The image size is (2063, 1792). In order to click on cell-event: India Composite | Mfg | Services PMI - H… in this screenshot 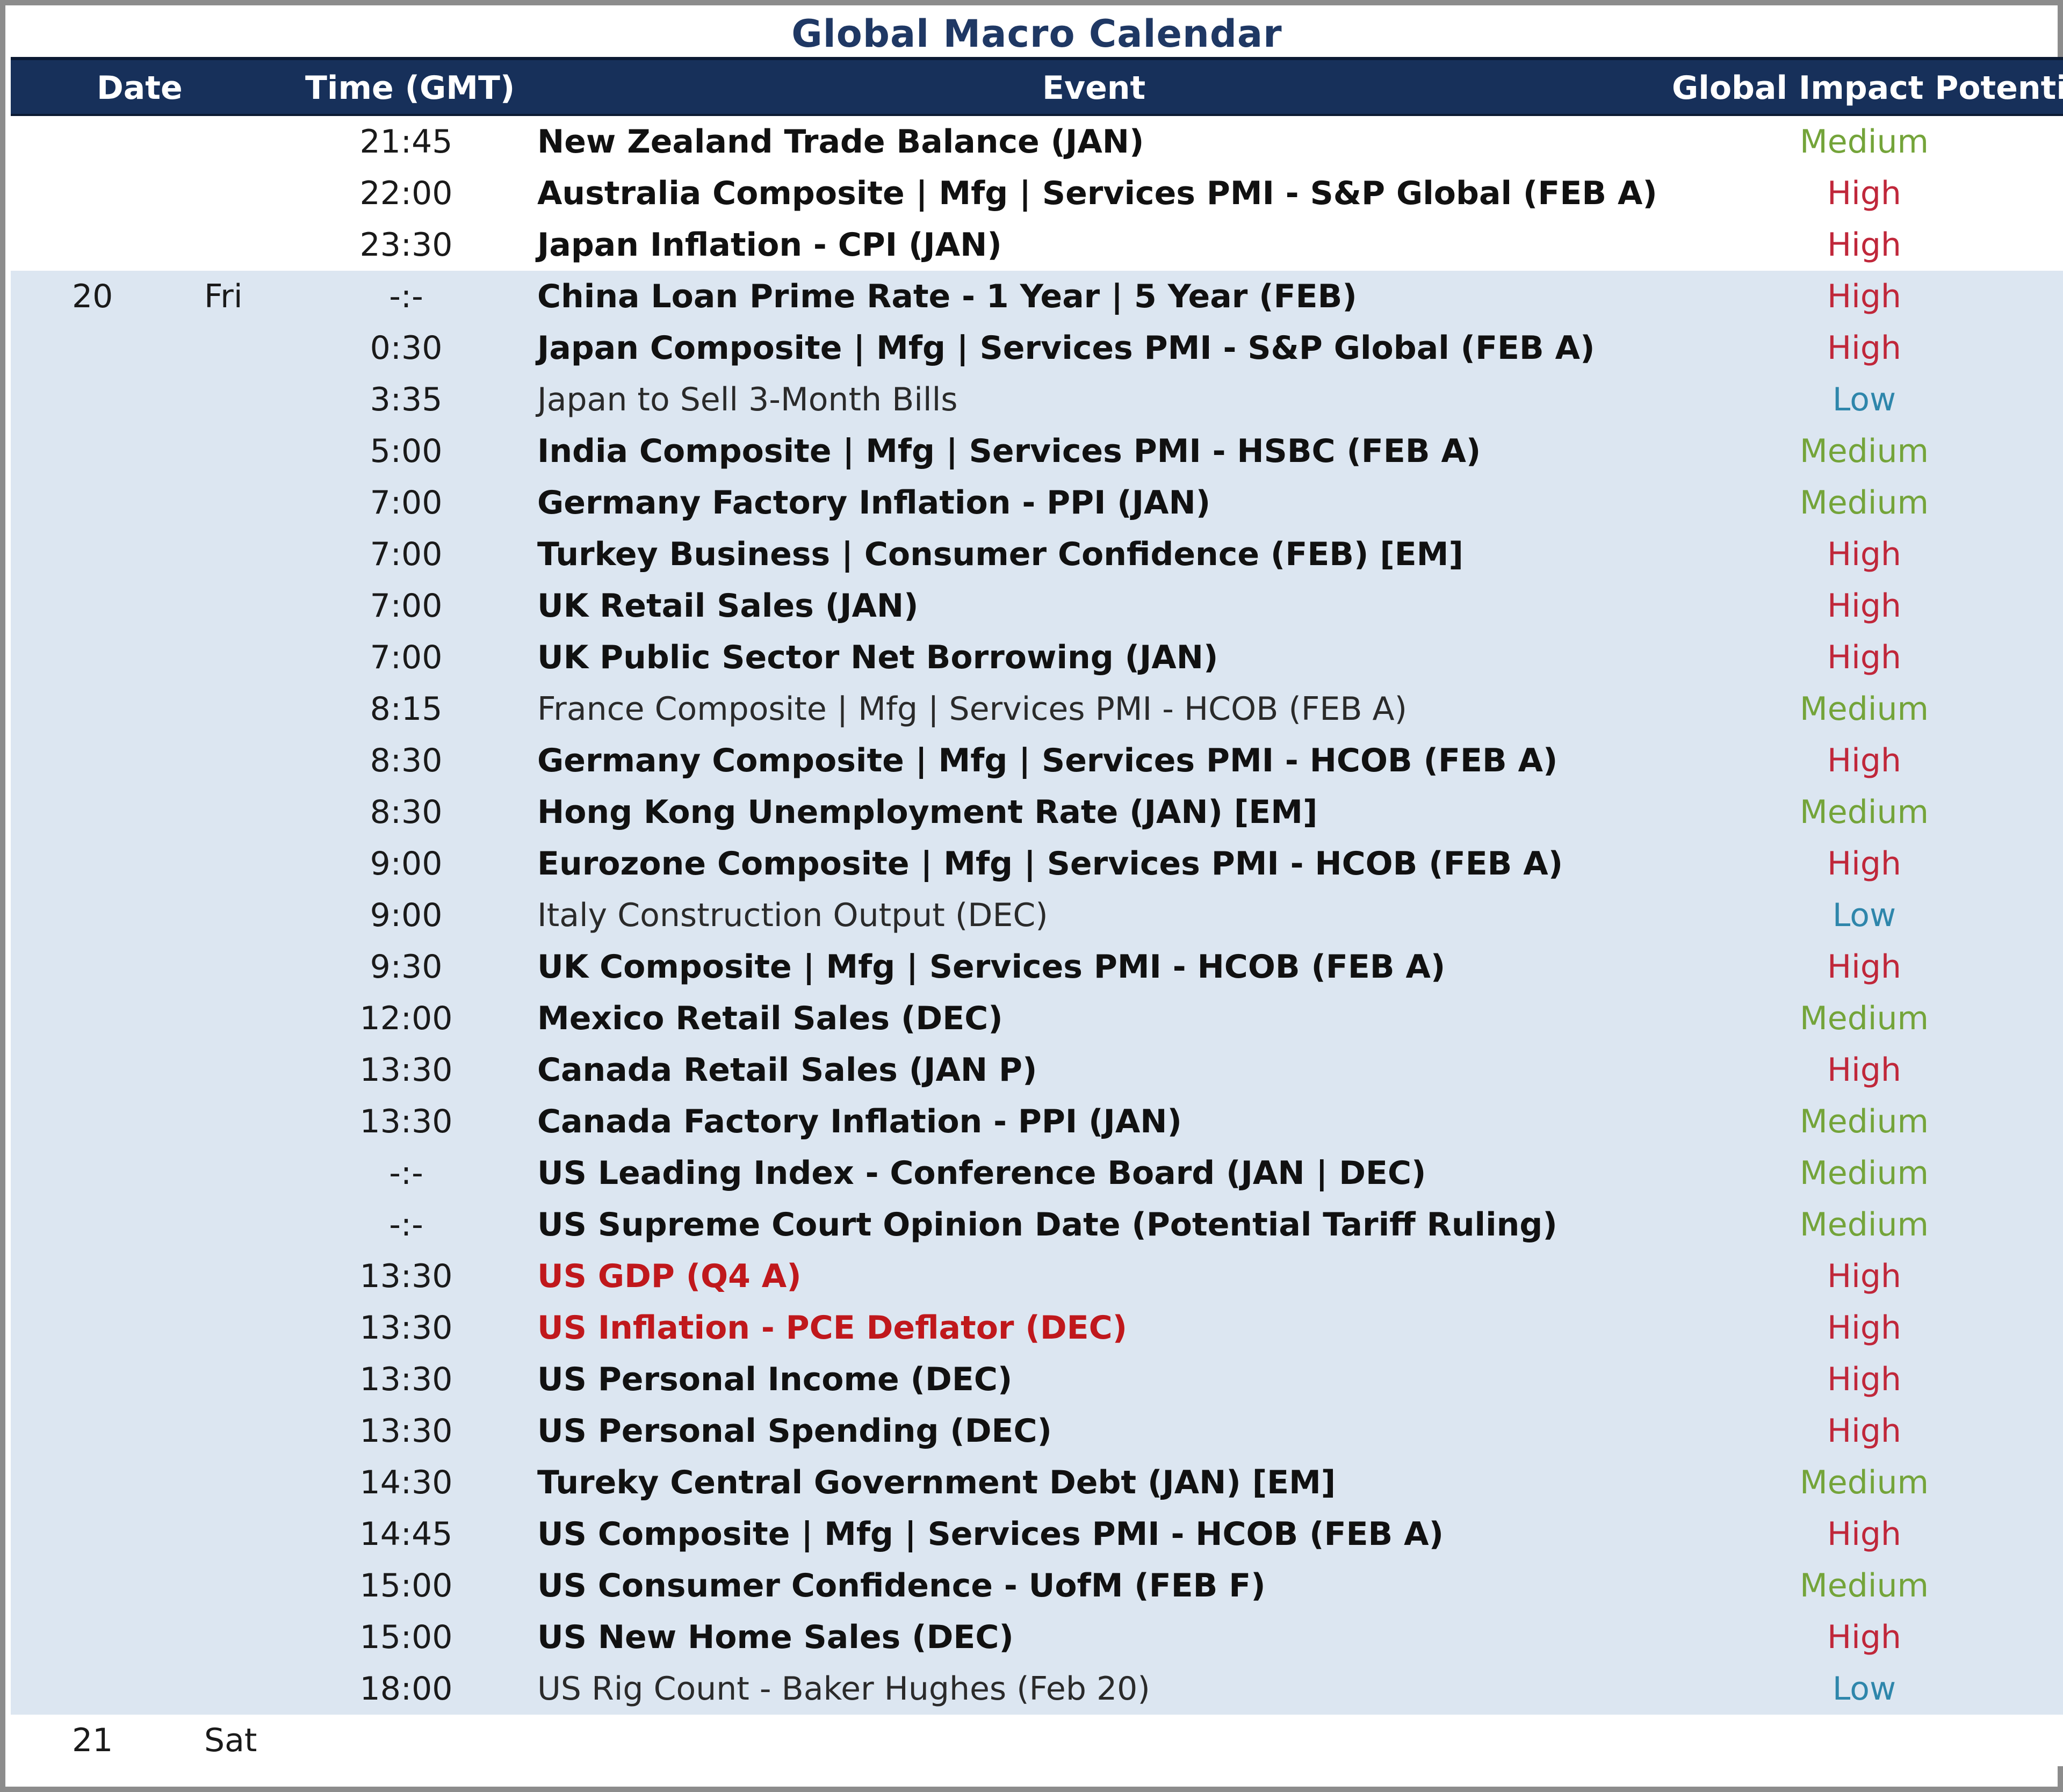, I will do `click(1009, 451)`.